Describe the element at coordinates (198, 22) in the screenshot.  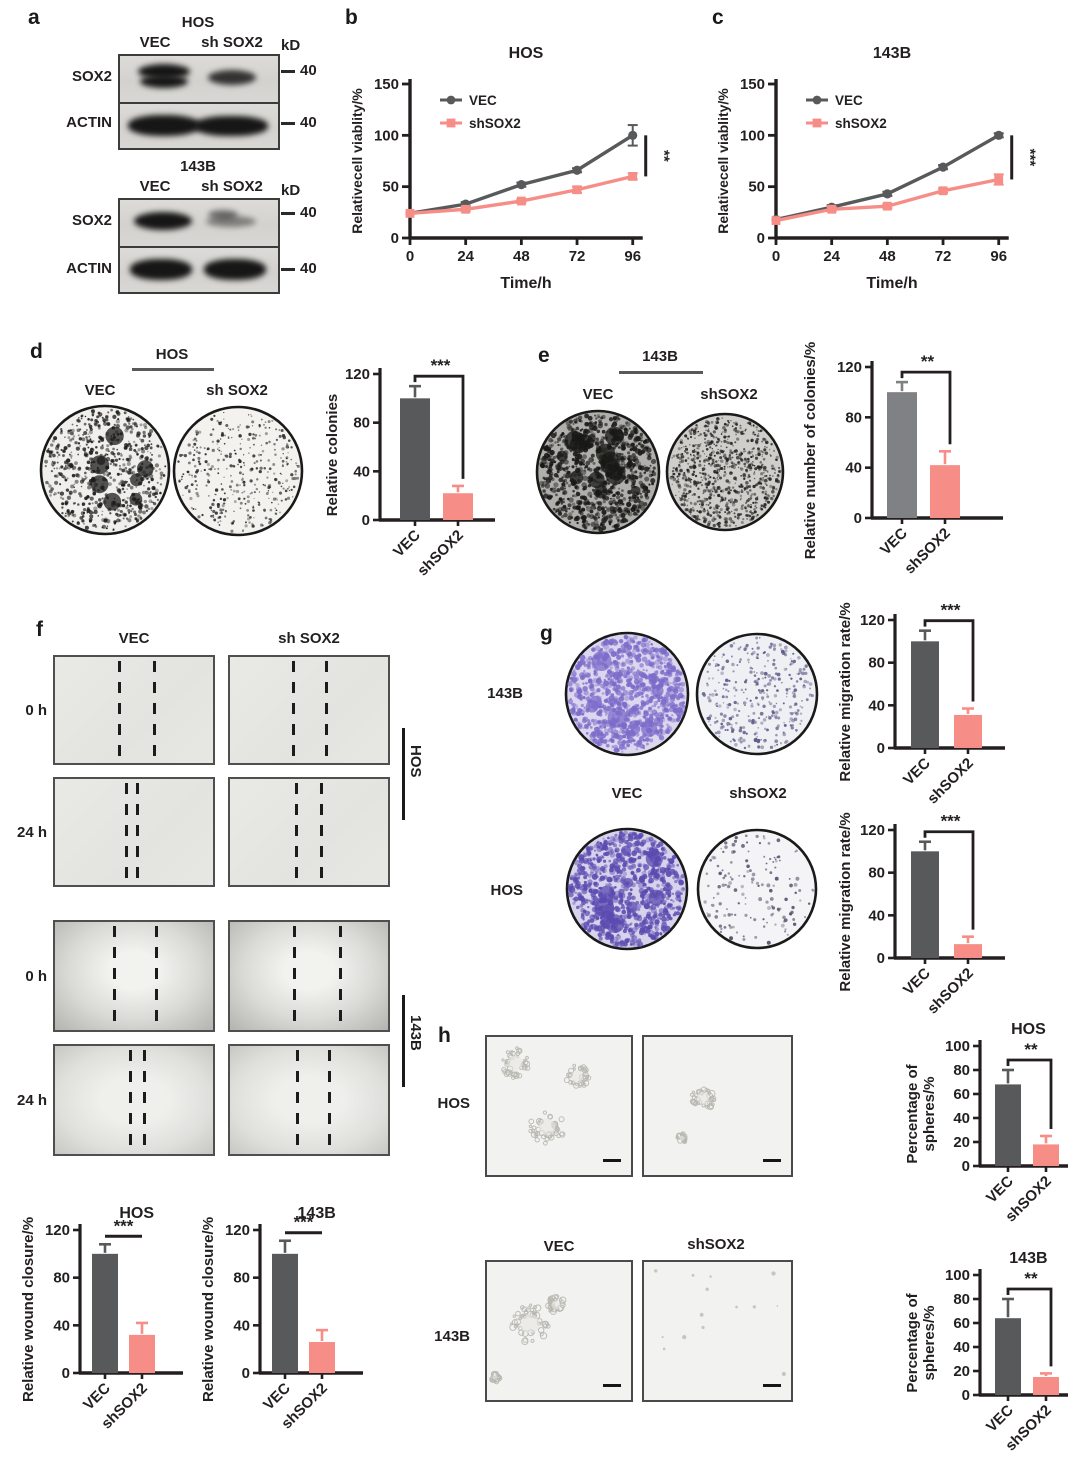
I see `blot-hos-title: HOS` at that location.